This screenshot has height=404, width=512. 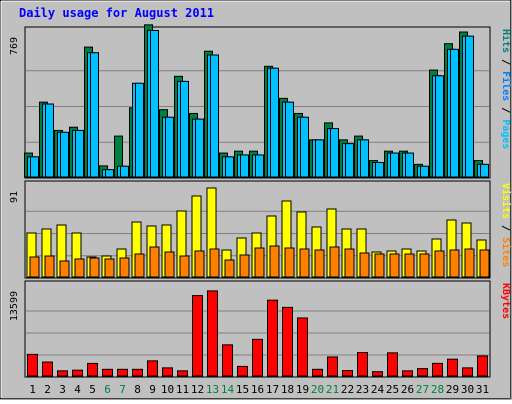 What do you see at coordinates (212, 389) in the screenshot?
I see `x-tick-label-13: 13` at bounding box center [212, 389].